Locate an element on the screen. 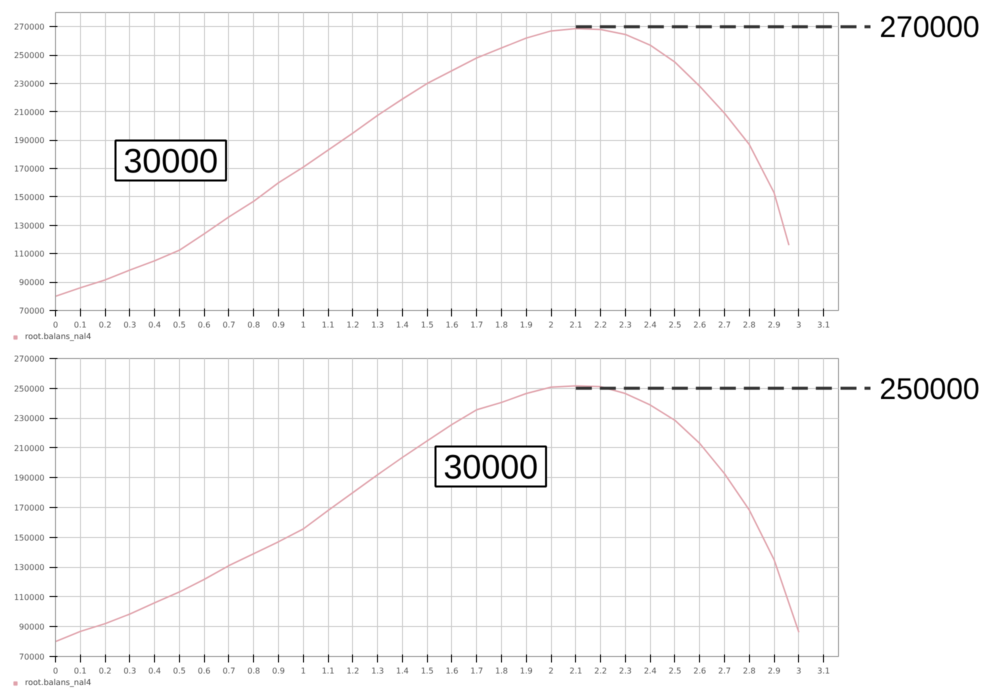 This screenshot has height=698, width=994. ref-line-label: 250000 is located at coordinates (930, 389).